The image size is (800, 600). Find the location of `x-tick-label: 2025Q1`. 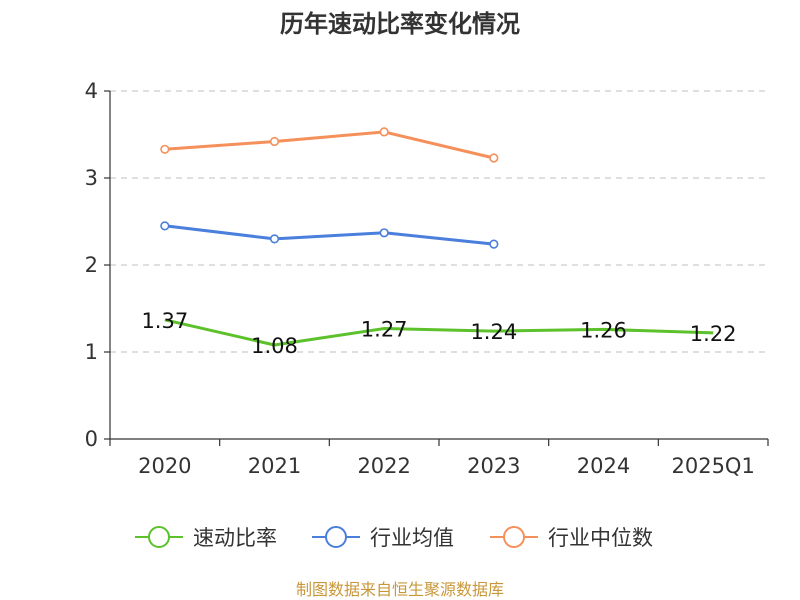

x-tick-label: 2025Q1 is located at coordinates (712, 466).